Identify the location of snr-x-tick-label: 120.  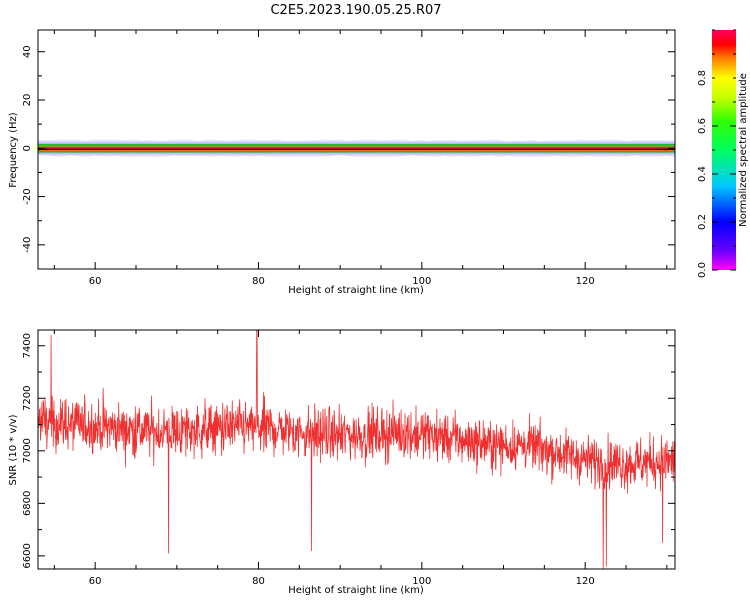
(585, 581).